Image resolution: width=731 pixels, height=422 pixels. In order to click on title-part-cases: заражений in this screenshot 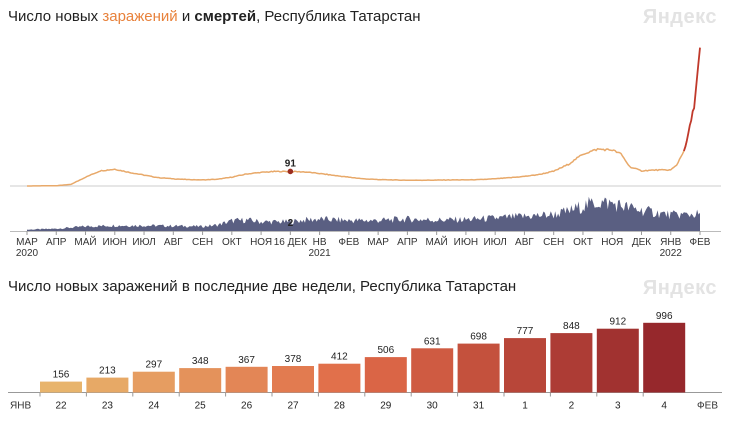, I will do `click(140, 16)`.